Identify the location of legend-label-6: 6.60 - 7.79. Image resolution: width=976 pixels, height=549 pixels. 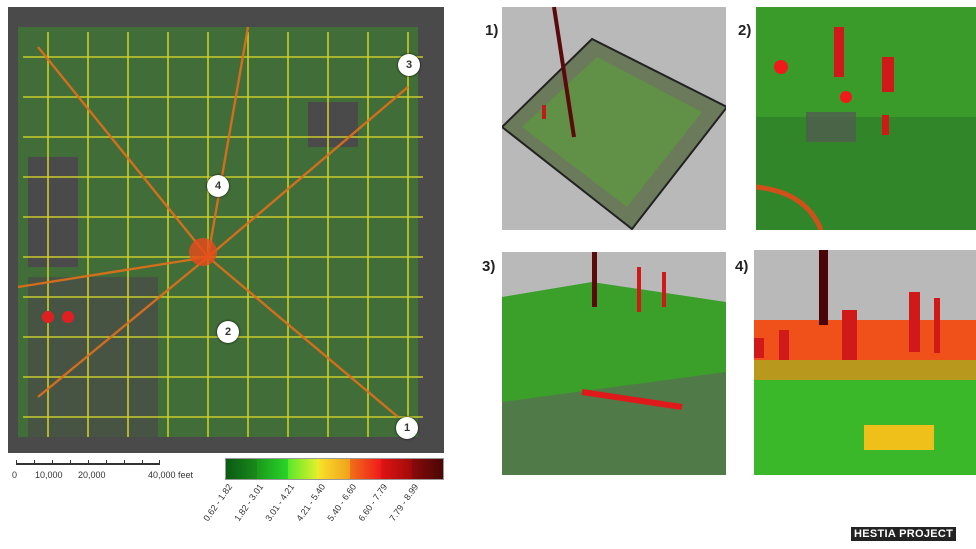
(373, 502).